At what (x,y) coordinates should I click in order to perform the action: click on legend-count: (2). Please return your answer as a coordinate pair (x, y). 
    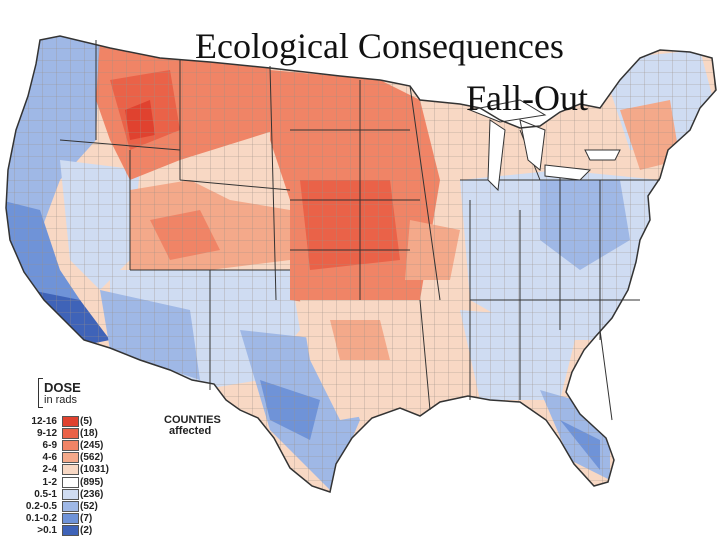
    Looking at the image, I should click on (86, 530).